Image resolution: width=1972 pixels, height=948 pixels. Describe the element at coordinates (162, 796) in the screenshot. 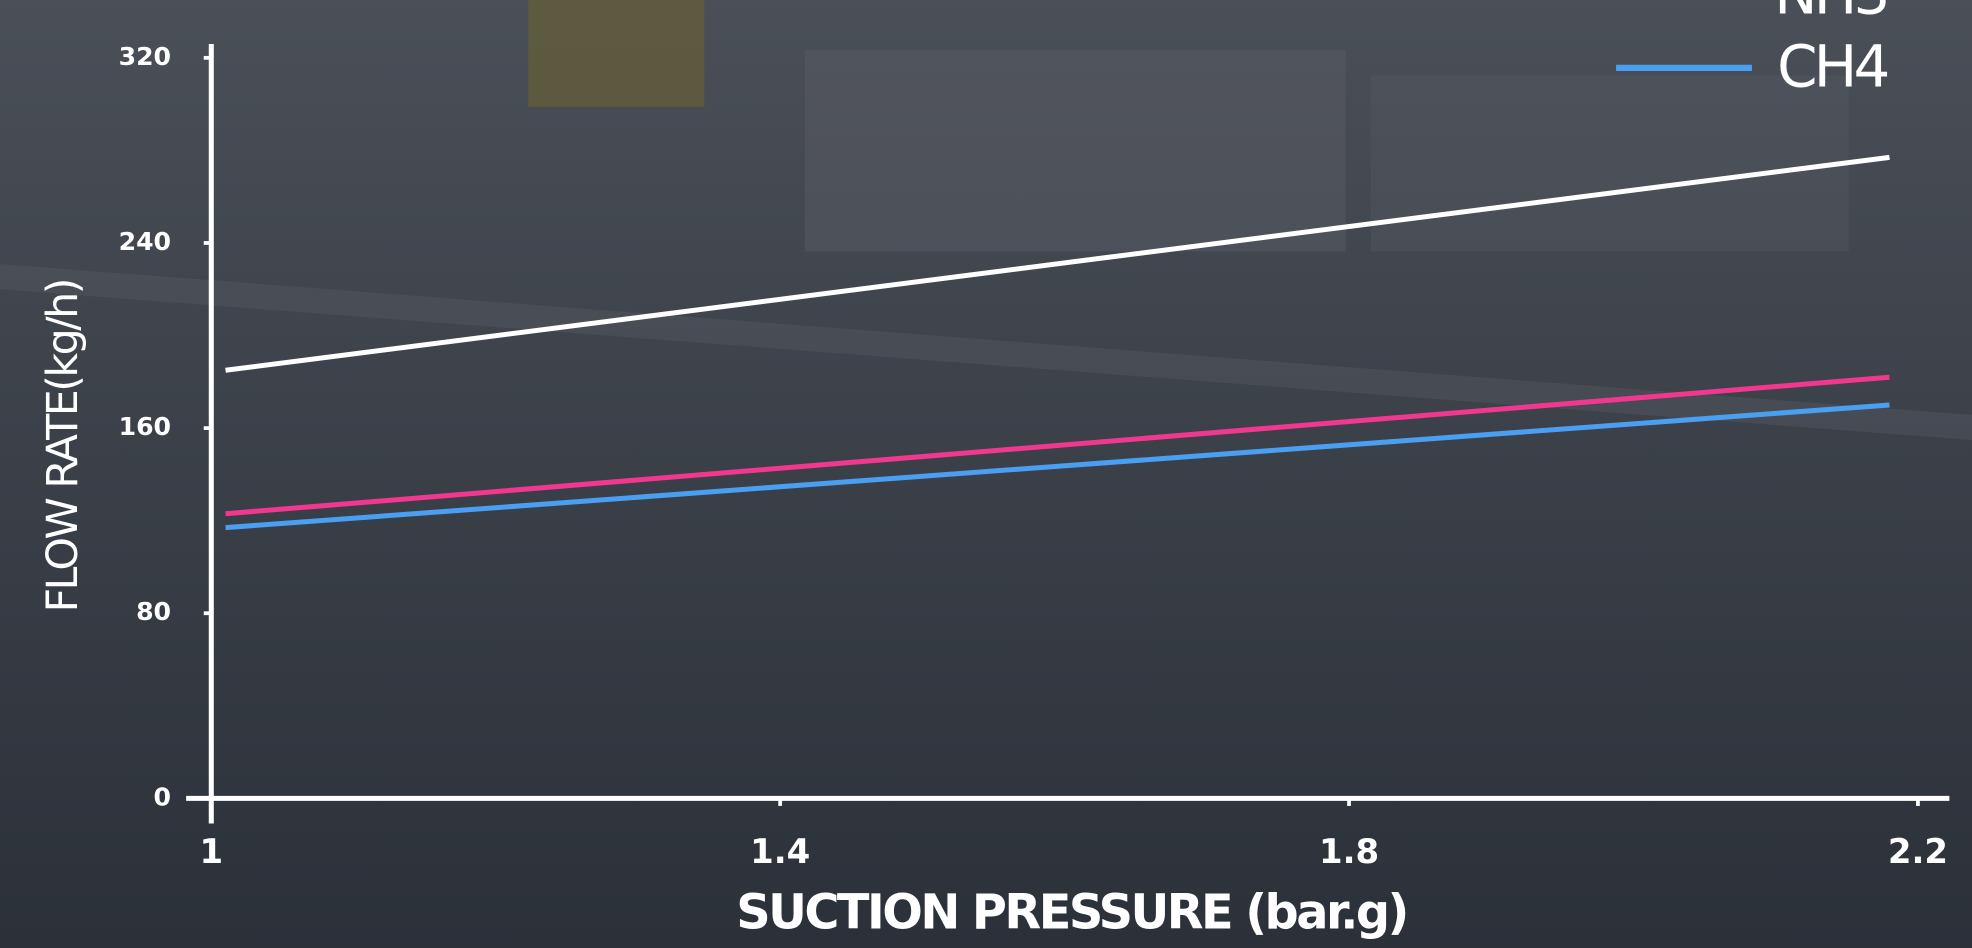

I see `y-tick-label: 0` at that location.